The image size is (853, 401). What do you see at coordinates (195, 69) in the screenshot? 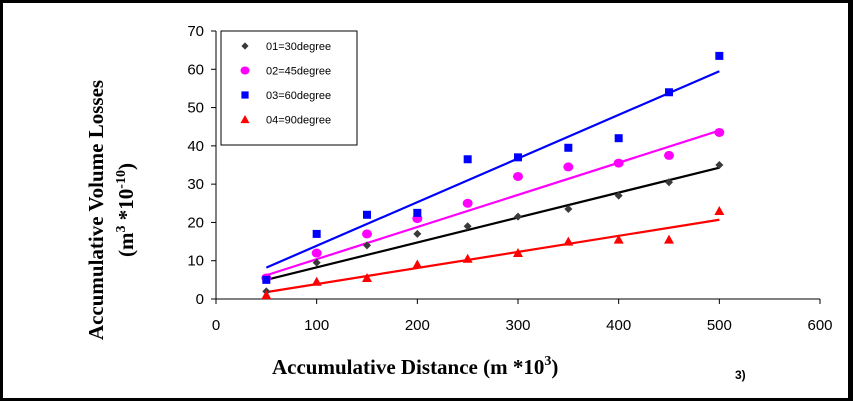
I see `y-tick-label: 60` at bounding box center [195, 69].